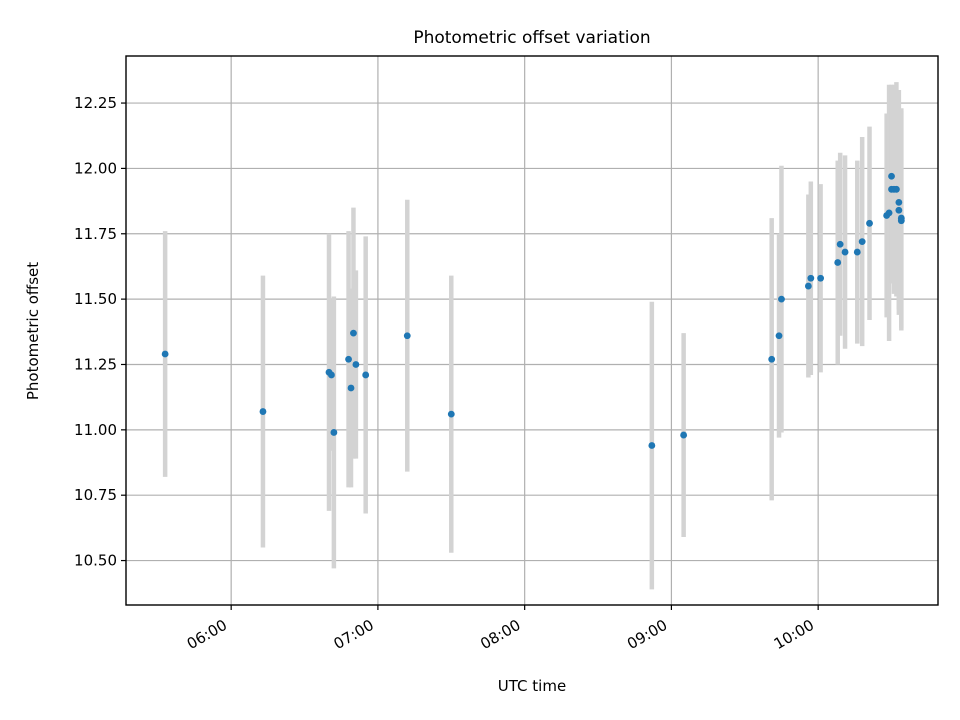  Describe the element at coordinates (531, 38) in the screenshot. I see `chart-title: Photometric offset variation` at that location.